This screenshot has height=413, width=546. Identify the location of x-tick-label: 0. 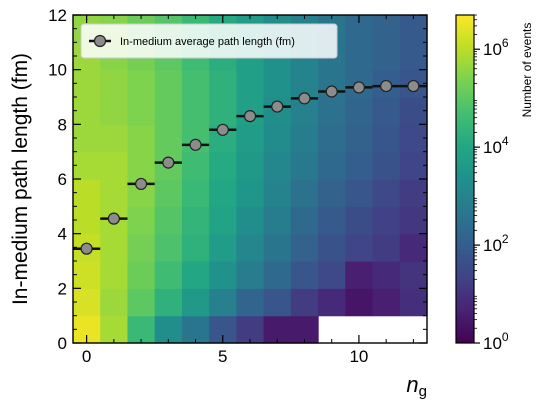
(86, 356).